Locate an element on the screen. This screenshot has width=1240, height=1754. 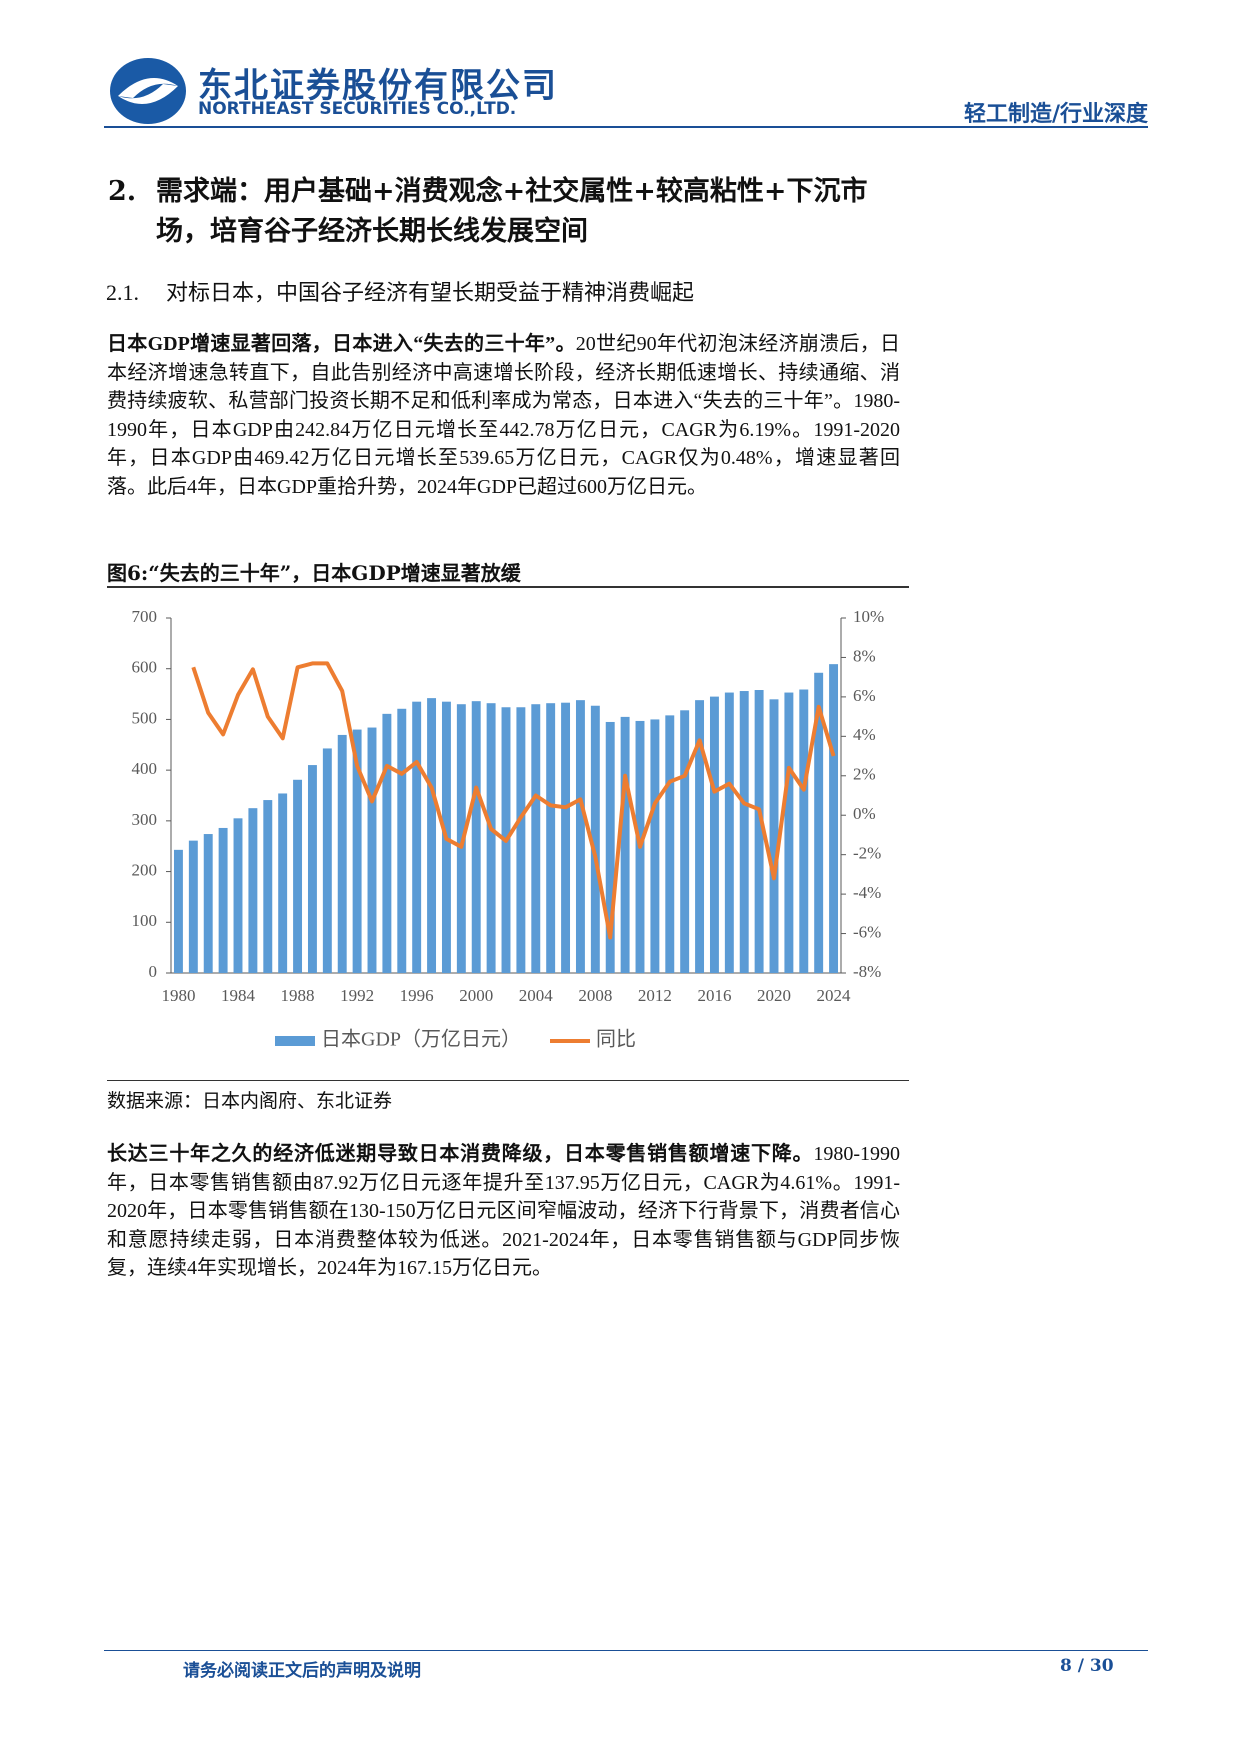
source-rule is located at coordinates (508, 1080).